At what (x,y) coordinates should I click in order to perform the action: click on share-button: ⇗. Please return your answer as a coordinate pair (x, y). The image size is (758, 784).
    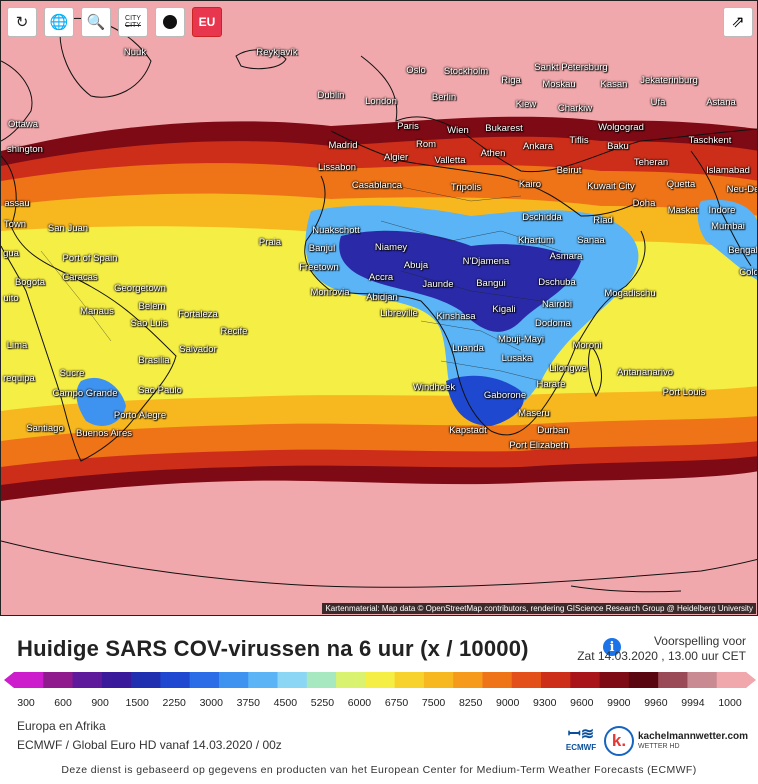
    Looking at the image, I should click on (738, 22).